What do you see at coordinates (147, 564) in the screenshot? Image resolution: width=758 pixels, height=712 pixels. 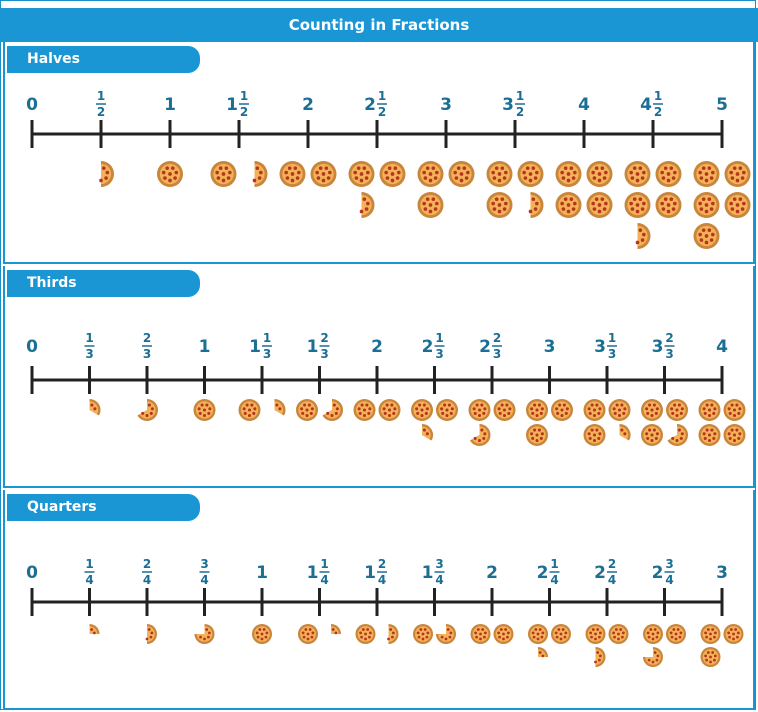 I see `tick-label-numerator: 2` at bounding box center [147, 564].